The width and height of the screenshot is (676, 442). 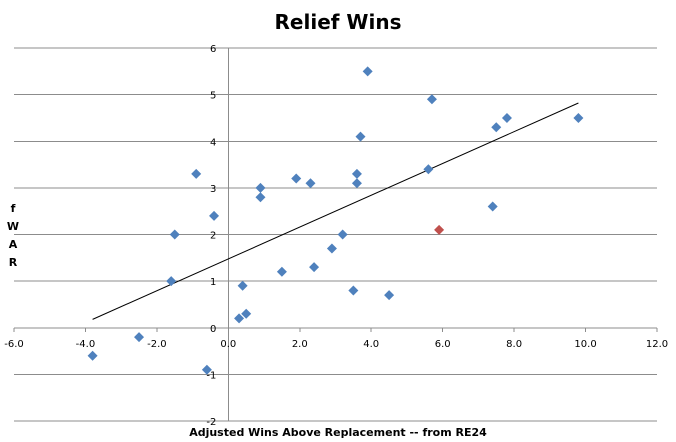 I want to click on y-tick-label: 5, so click(x=213, y=96).